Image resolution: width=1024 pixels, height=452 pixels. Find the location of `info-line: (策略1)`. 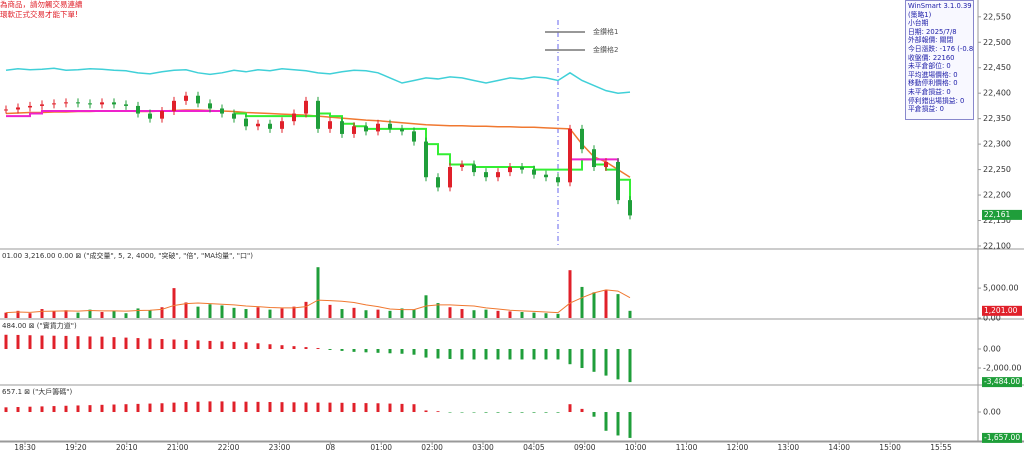

info-line: (策略1) is located at coordinates (920, 14).